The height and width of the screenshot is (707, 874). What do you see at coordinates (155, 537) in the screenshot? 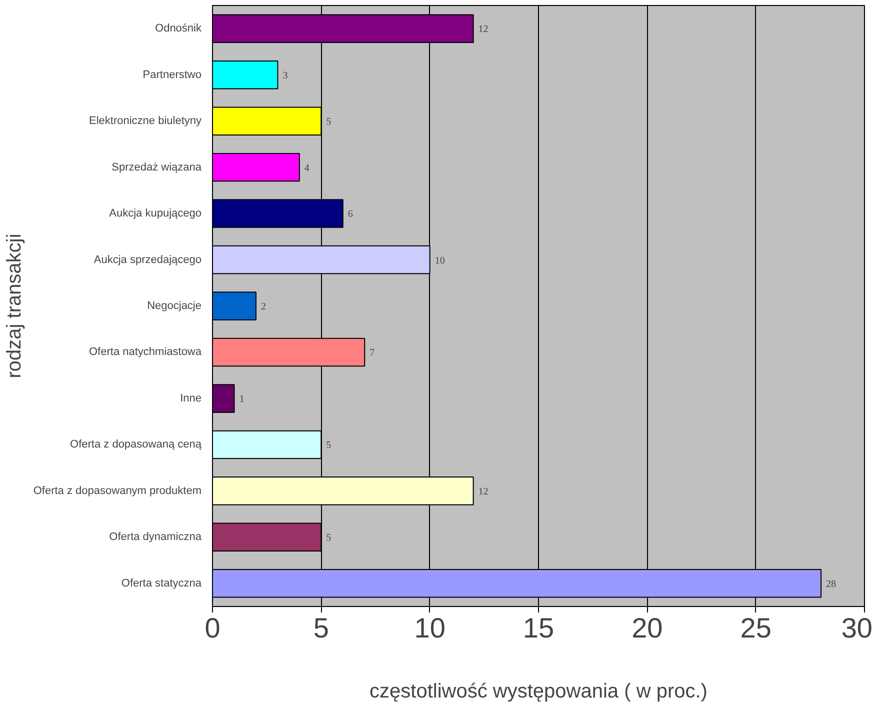
I see `y-tick-label: Oferta dynamiczna` at bounding box center [155, 537].